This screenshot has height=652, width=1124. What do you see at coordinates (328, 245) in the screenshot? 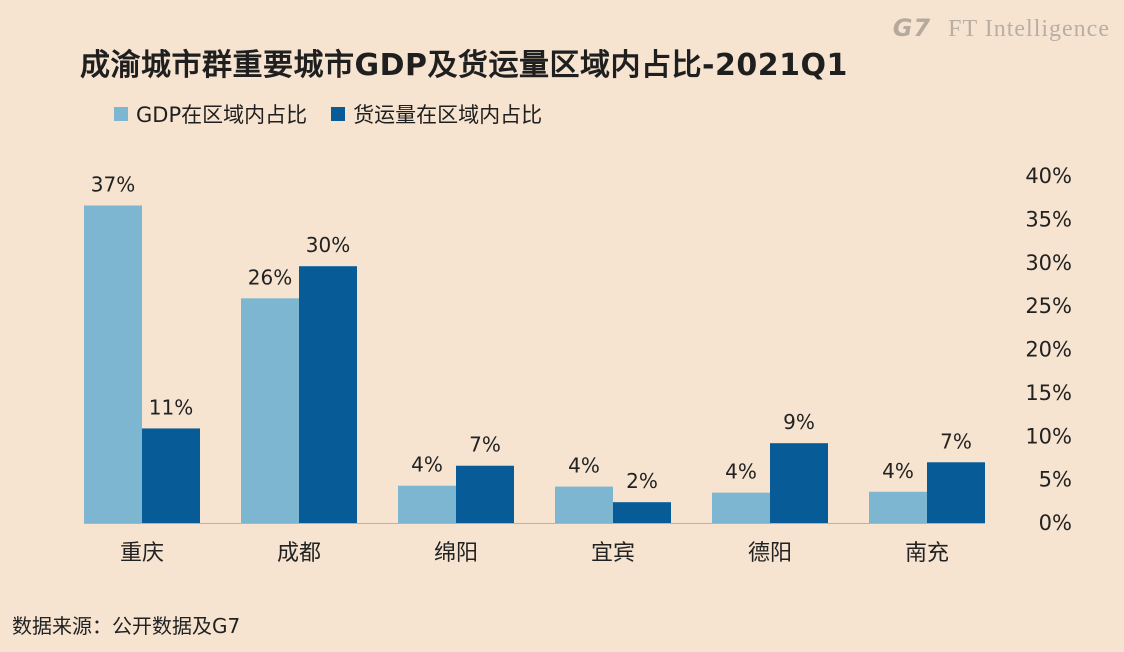
I see `data-label-freight: 30%` at bounding box center [328, 245].